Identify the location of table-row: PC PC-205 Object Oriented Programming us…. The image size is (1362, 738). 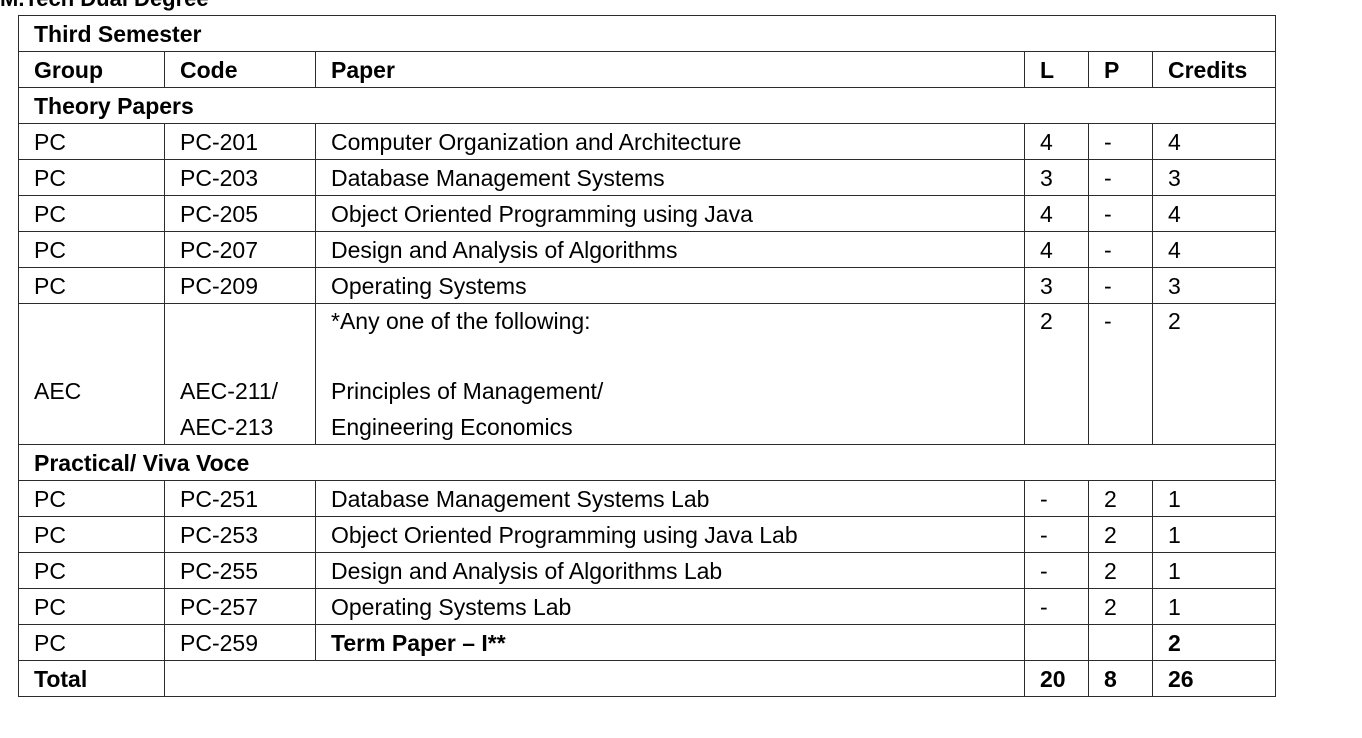
(647, 213).